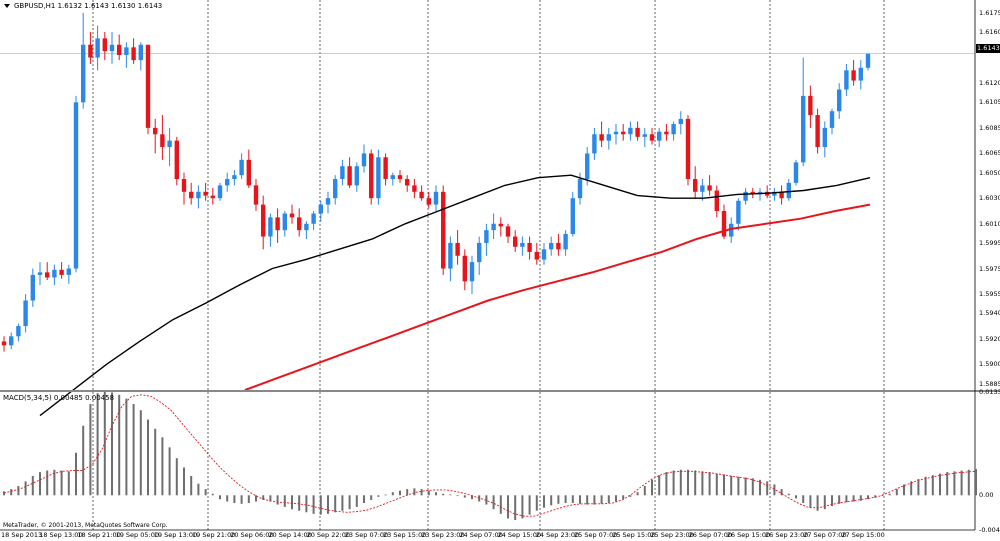 The height and width of the screenshot is (541, 1000). I want to click on price-tick-label: 1.6105, so click(989, 102).